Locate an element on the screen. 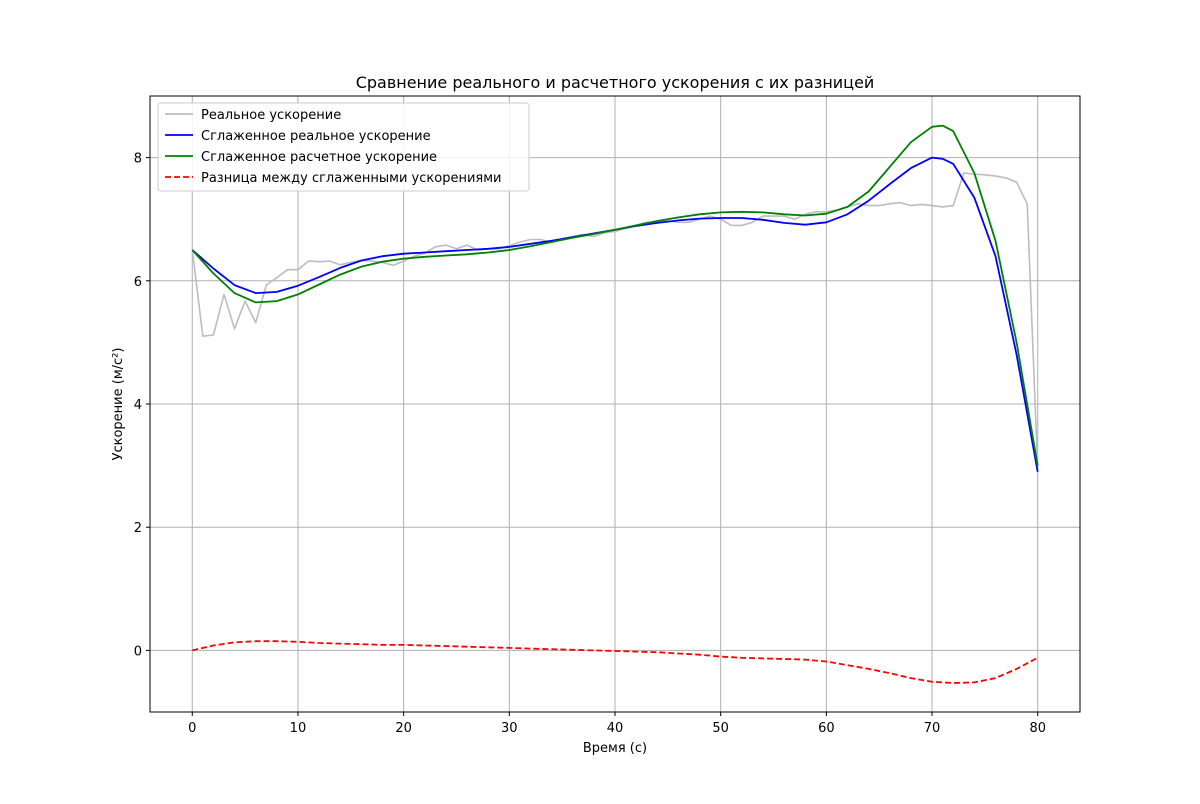 Image resolution: width=1200 pixels, height=804 pixels. y-tick-label: 6 is located at coordinates (138, 282).